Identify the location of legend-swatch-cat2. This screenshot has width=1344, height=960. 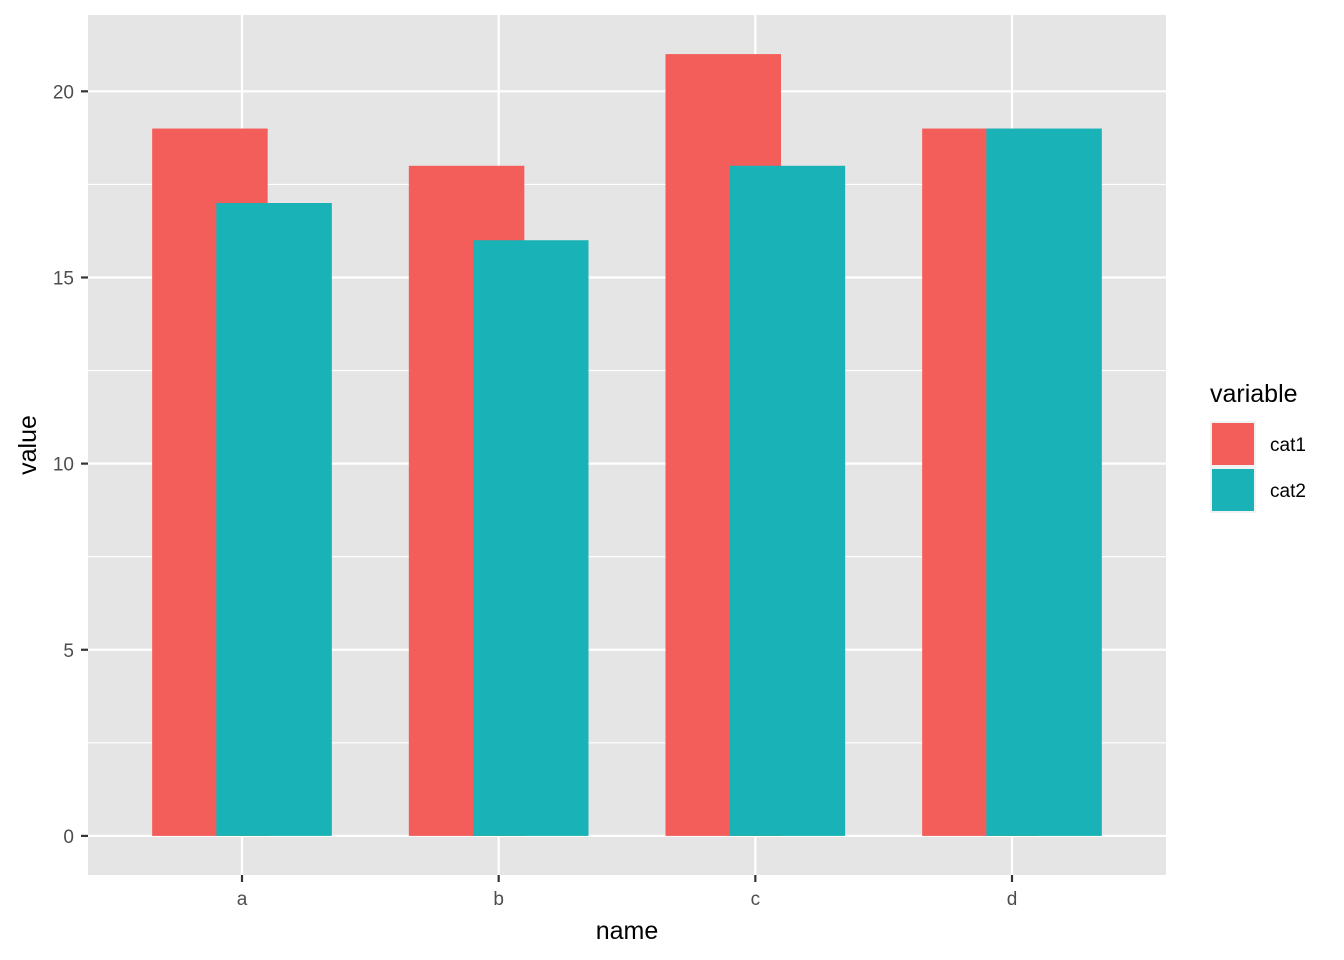
(1233, 490).